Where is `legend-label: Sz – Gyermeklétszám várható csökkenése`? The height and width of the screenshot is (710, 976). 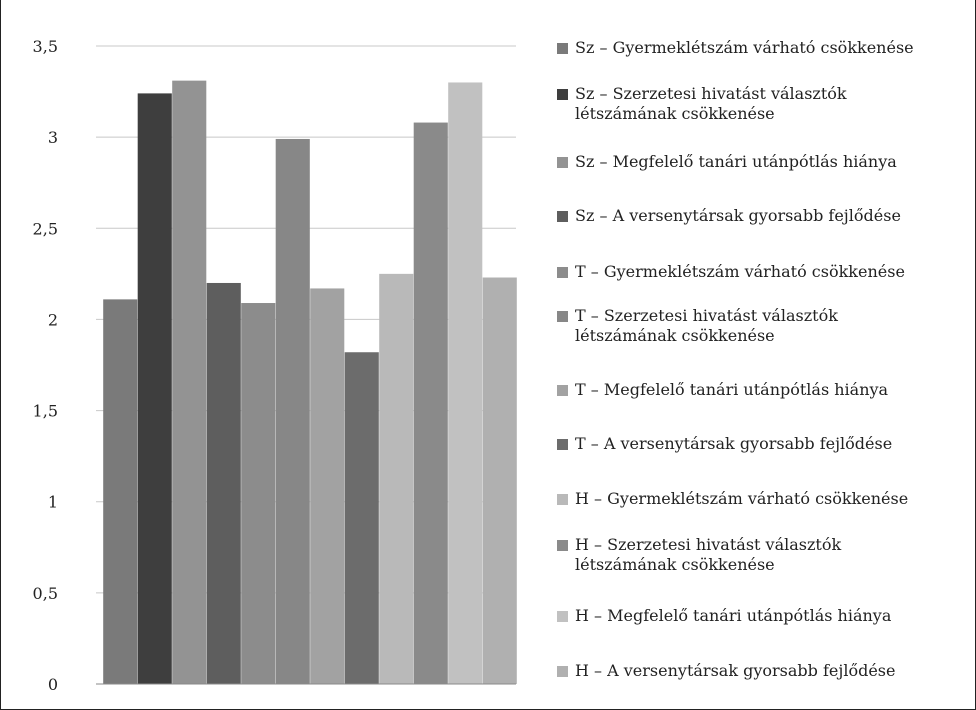 legend-label: Sz – Gyermeklétszám várható csökkenése is located at coordinates (774, 48).